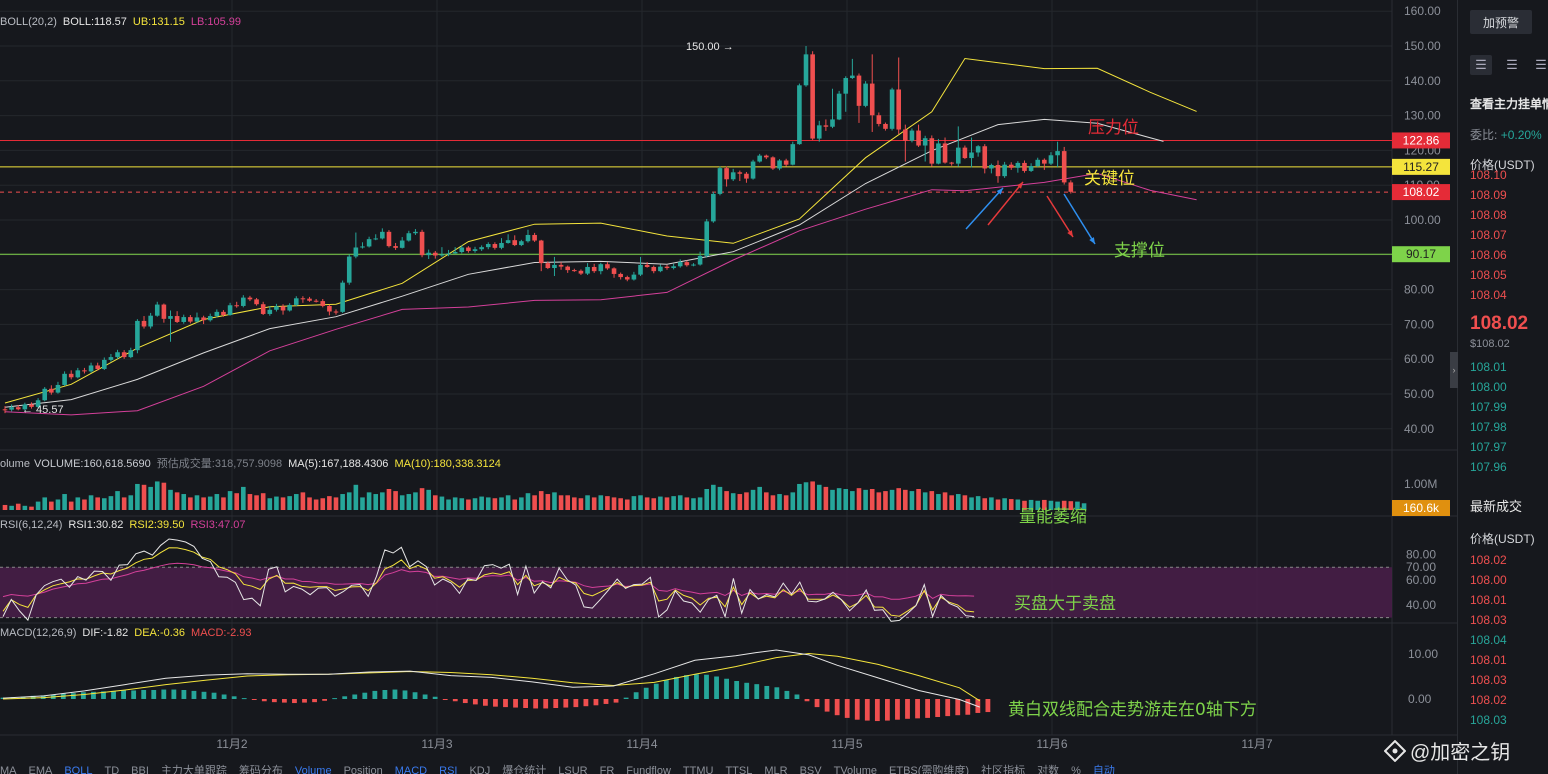  What do you see at coordinates (313, 769) in the screenshot?
I see `indicator-tab: Volume` at bounding box center [313, 769].